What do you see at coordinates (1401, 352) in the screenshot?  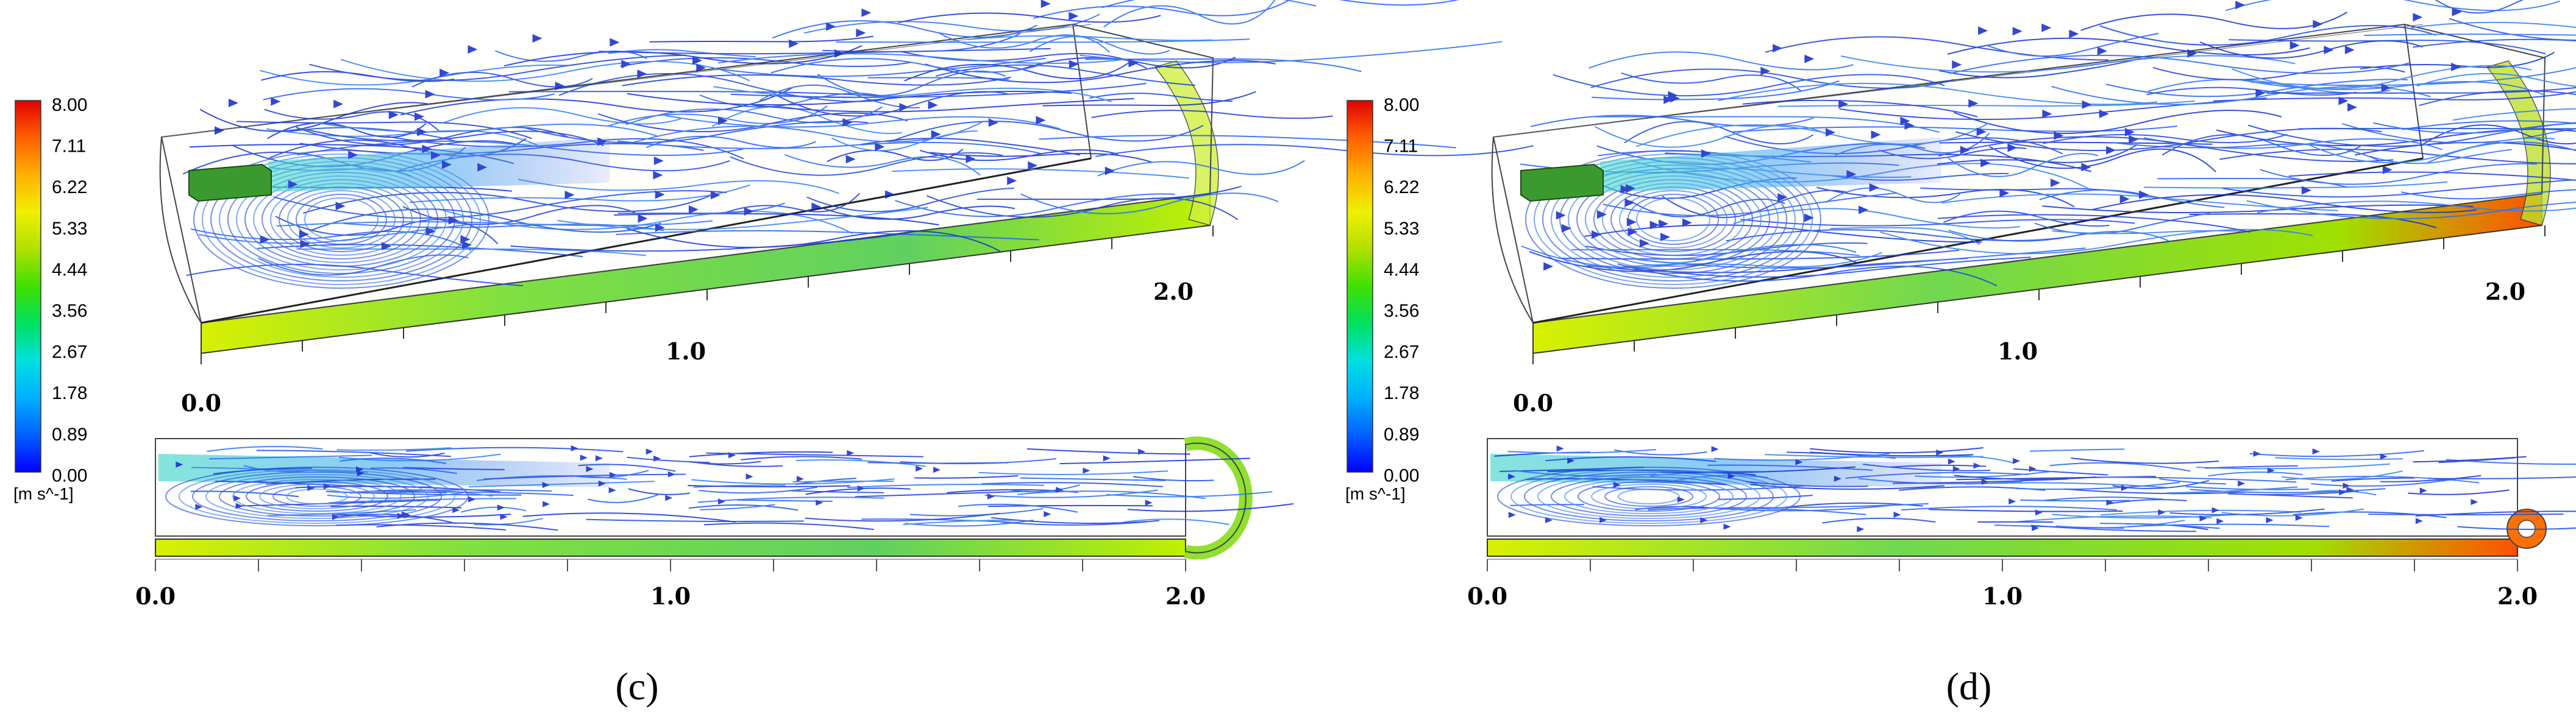 I see `colorbar-tick-label: 2.67` at bounding box center [1401, 352].